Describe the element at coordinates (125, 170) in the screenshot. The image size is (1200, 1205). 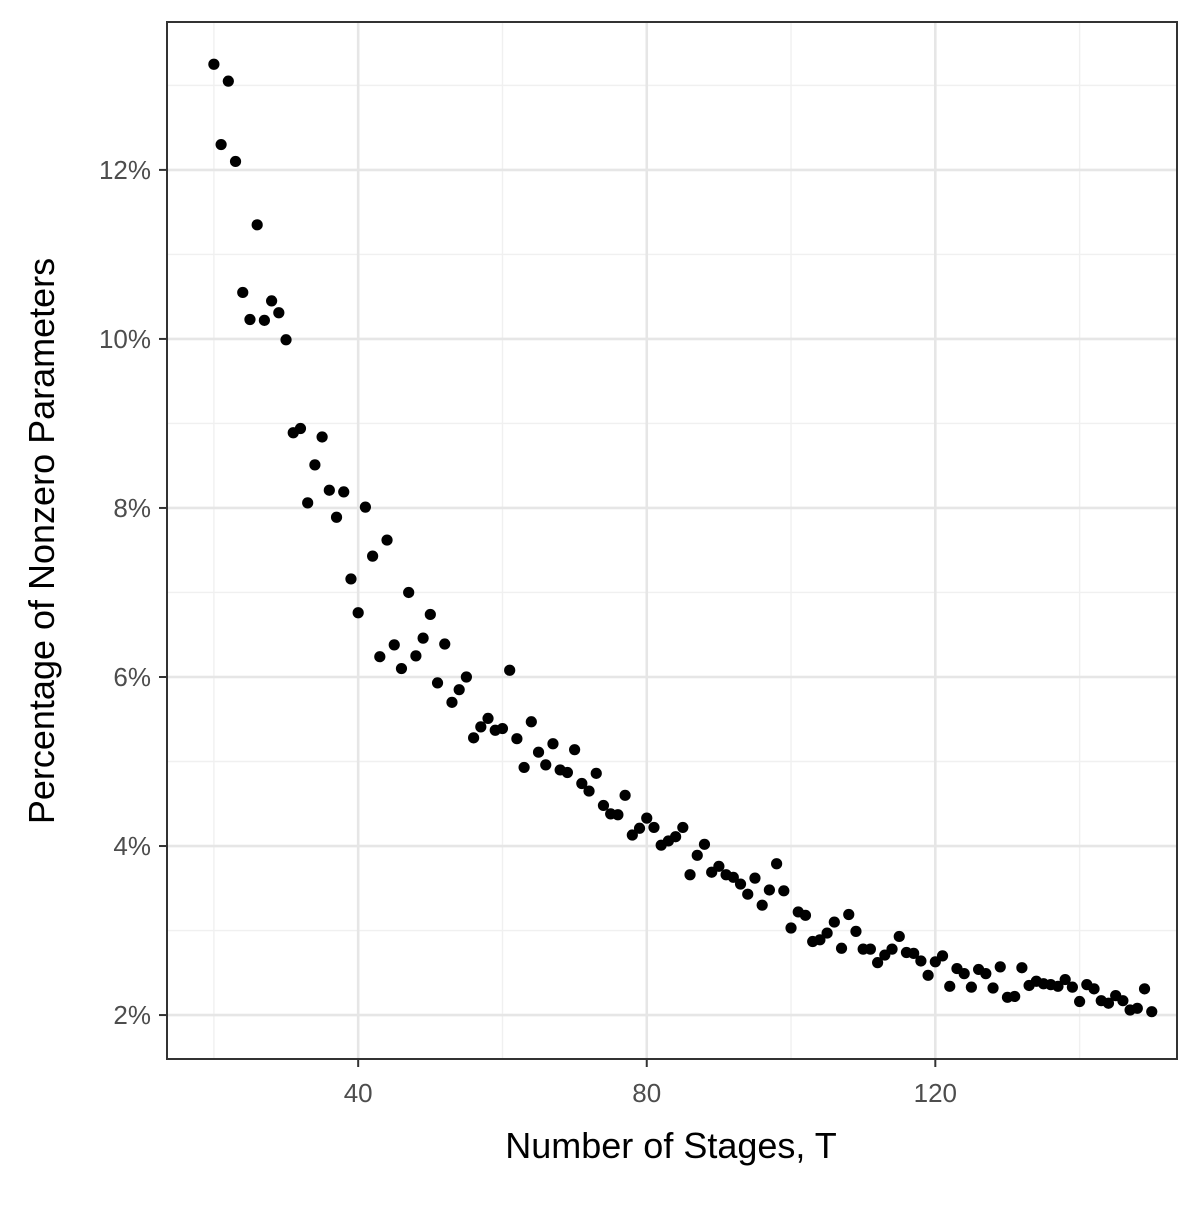
I see `y-tick-label: 12%` at that location.